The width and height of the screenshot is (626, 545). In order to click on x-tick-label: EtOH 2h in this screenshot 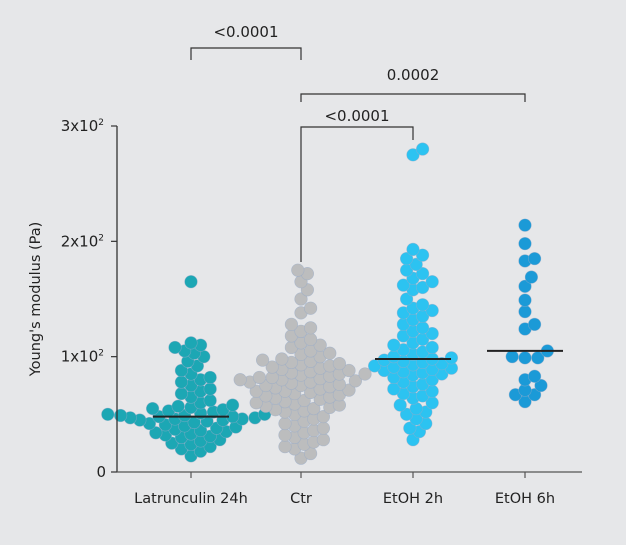, I will do `click(413, 499)`.